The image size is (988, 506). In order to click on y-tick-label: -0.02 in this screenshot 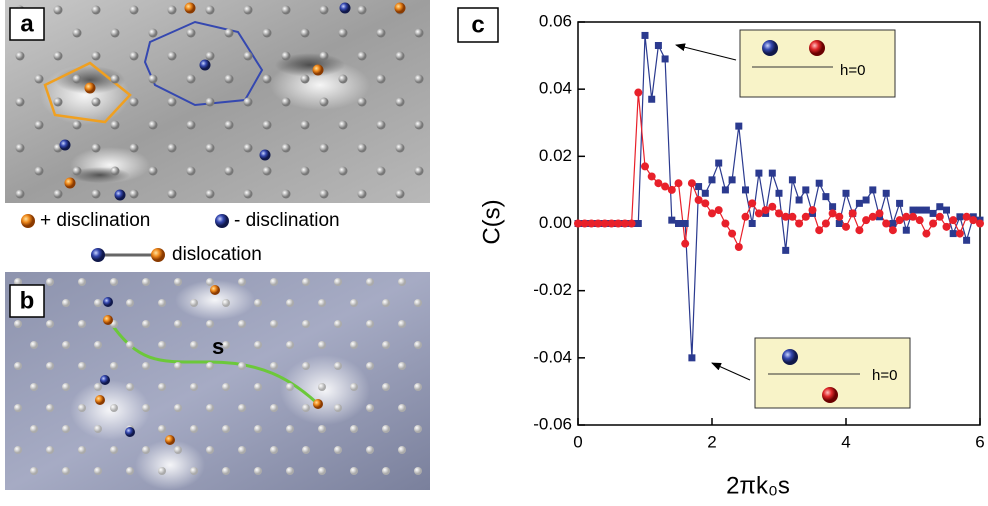, I will do `click(552, 289)`.